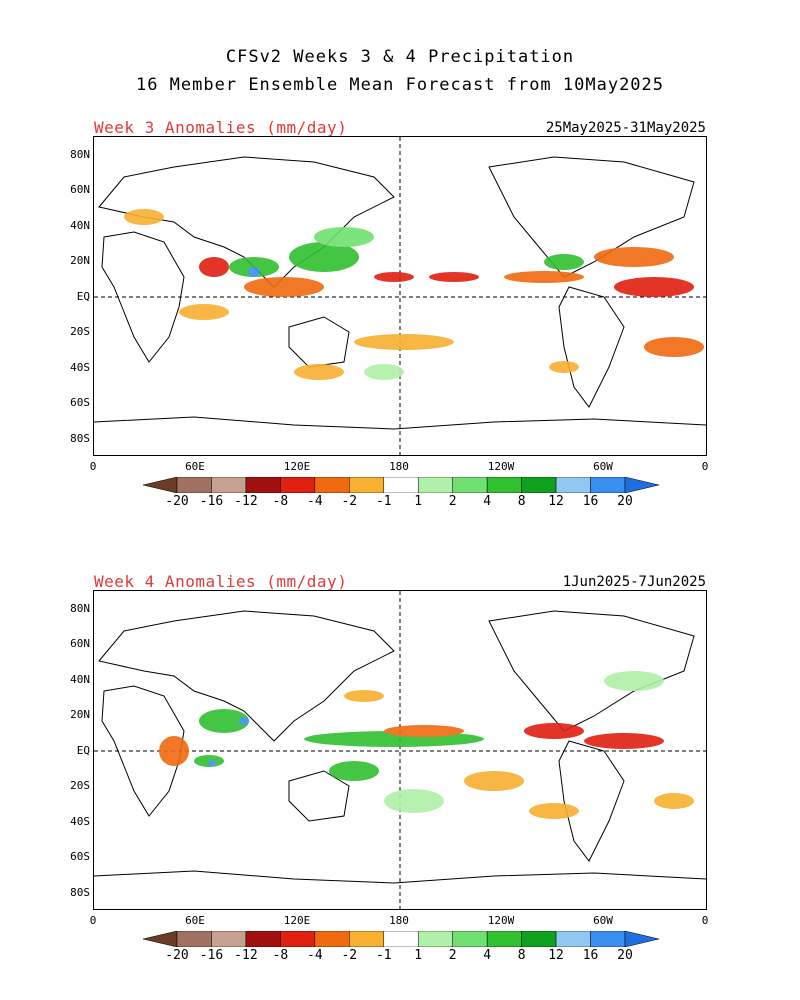  What do you see at coordinates (83, 750) in the screenshot?
I see `lat-label-eq-2: EQ` at bounding box center [83, 750].